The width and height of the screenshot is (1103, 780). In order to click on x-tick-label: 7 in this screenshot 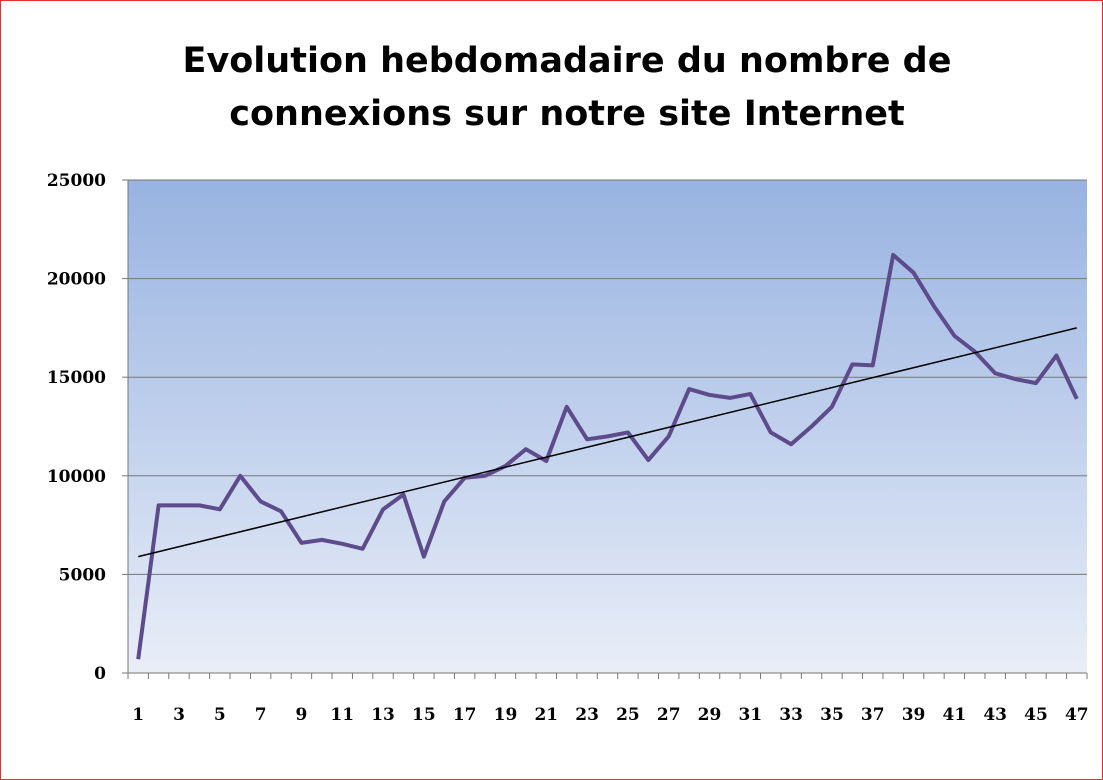, I will do `click(261, 715)`.